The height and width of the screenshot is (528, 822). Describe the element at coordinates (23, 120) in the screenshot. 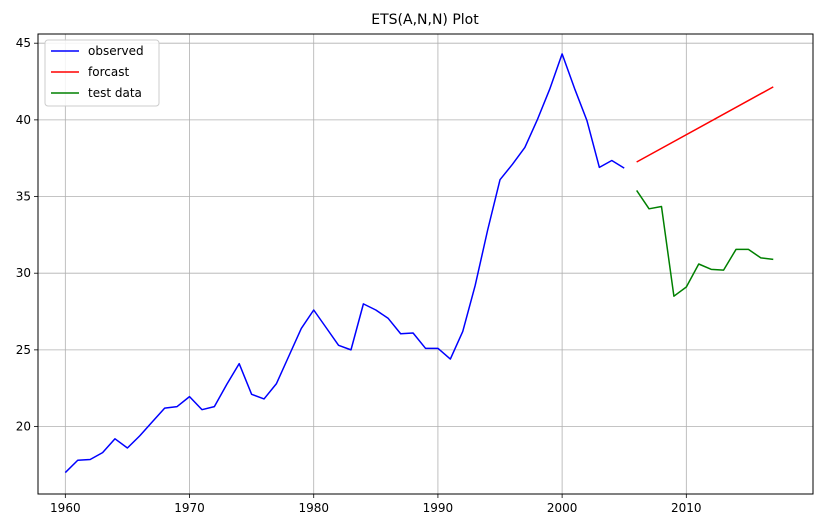

I see `y-tick-label: 40` at that location.